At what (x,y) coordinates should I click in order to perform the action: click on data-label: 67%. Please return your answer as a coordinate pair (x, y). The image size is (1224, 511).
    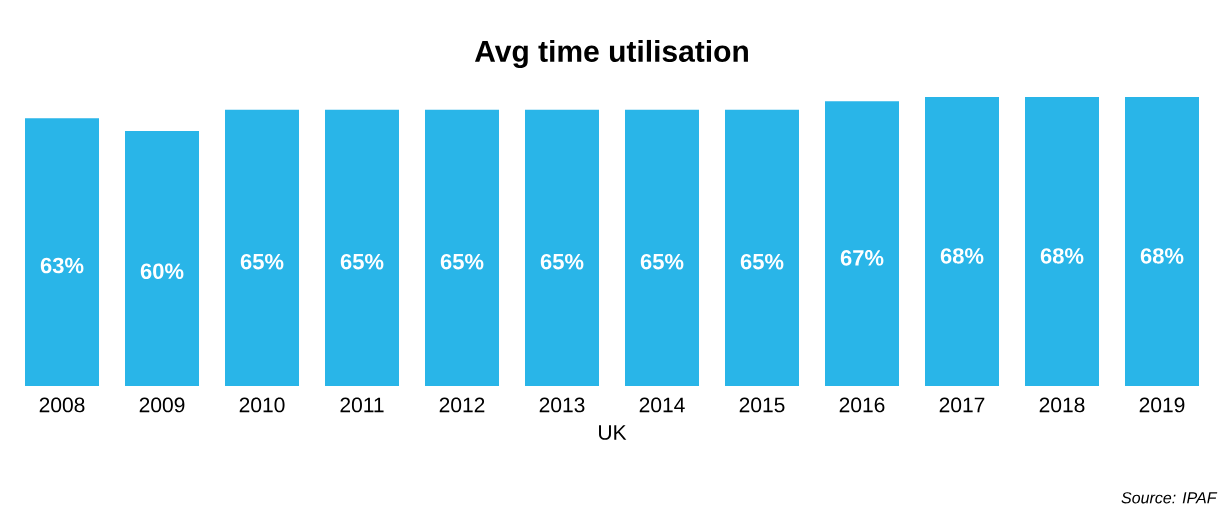
    Looking at the image, I should click on (862, 258).